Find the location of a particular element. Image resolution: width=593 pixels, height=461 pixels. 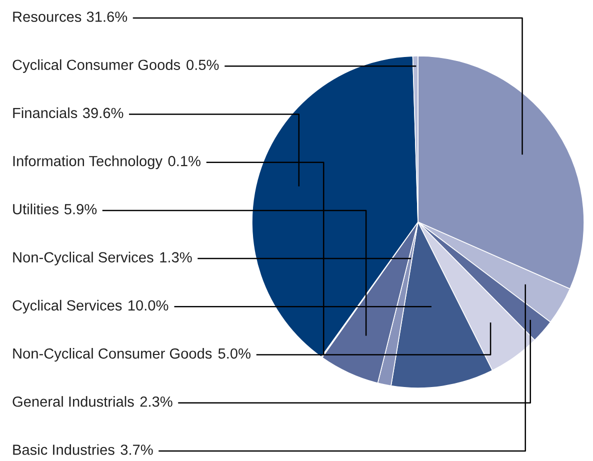

data-label: 5.0% is located at coordinates (234, 353).